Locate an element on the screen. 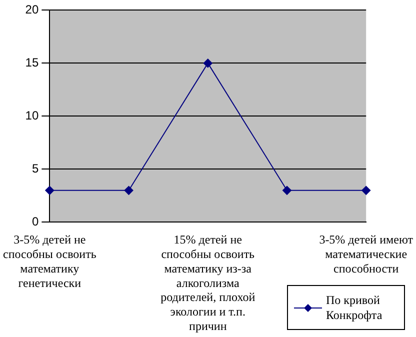 Image resolution: width=416 pixels, height=337 pixels. x-tick-label: 3-5% детей имеют математические способности is located at coordinates (366, 254).